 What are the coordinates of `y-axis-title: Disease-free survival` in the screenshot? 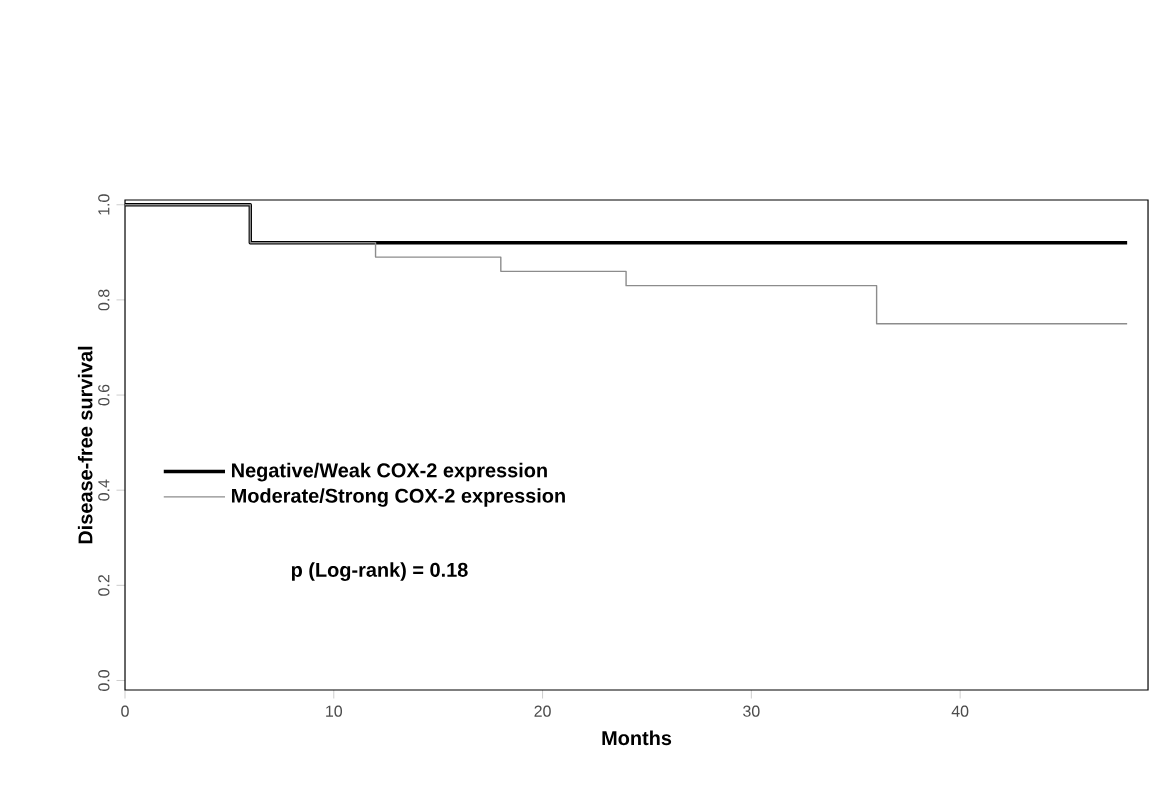 It's located at (85, 445).